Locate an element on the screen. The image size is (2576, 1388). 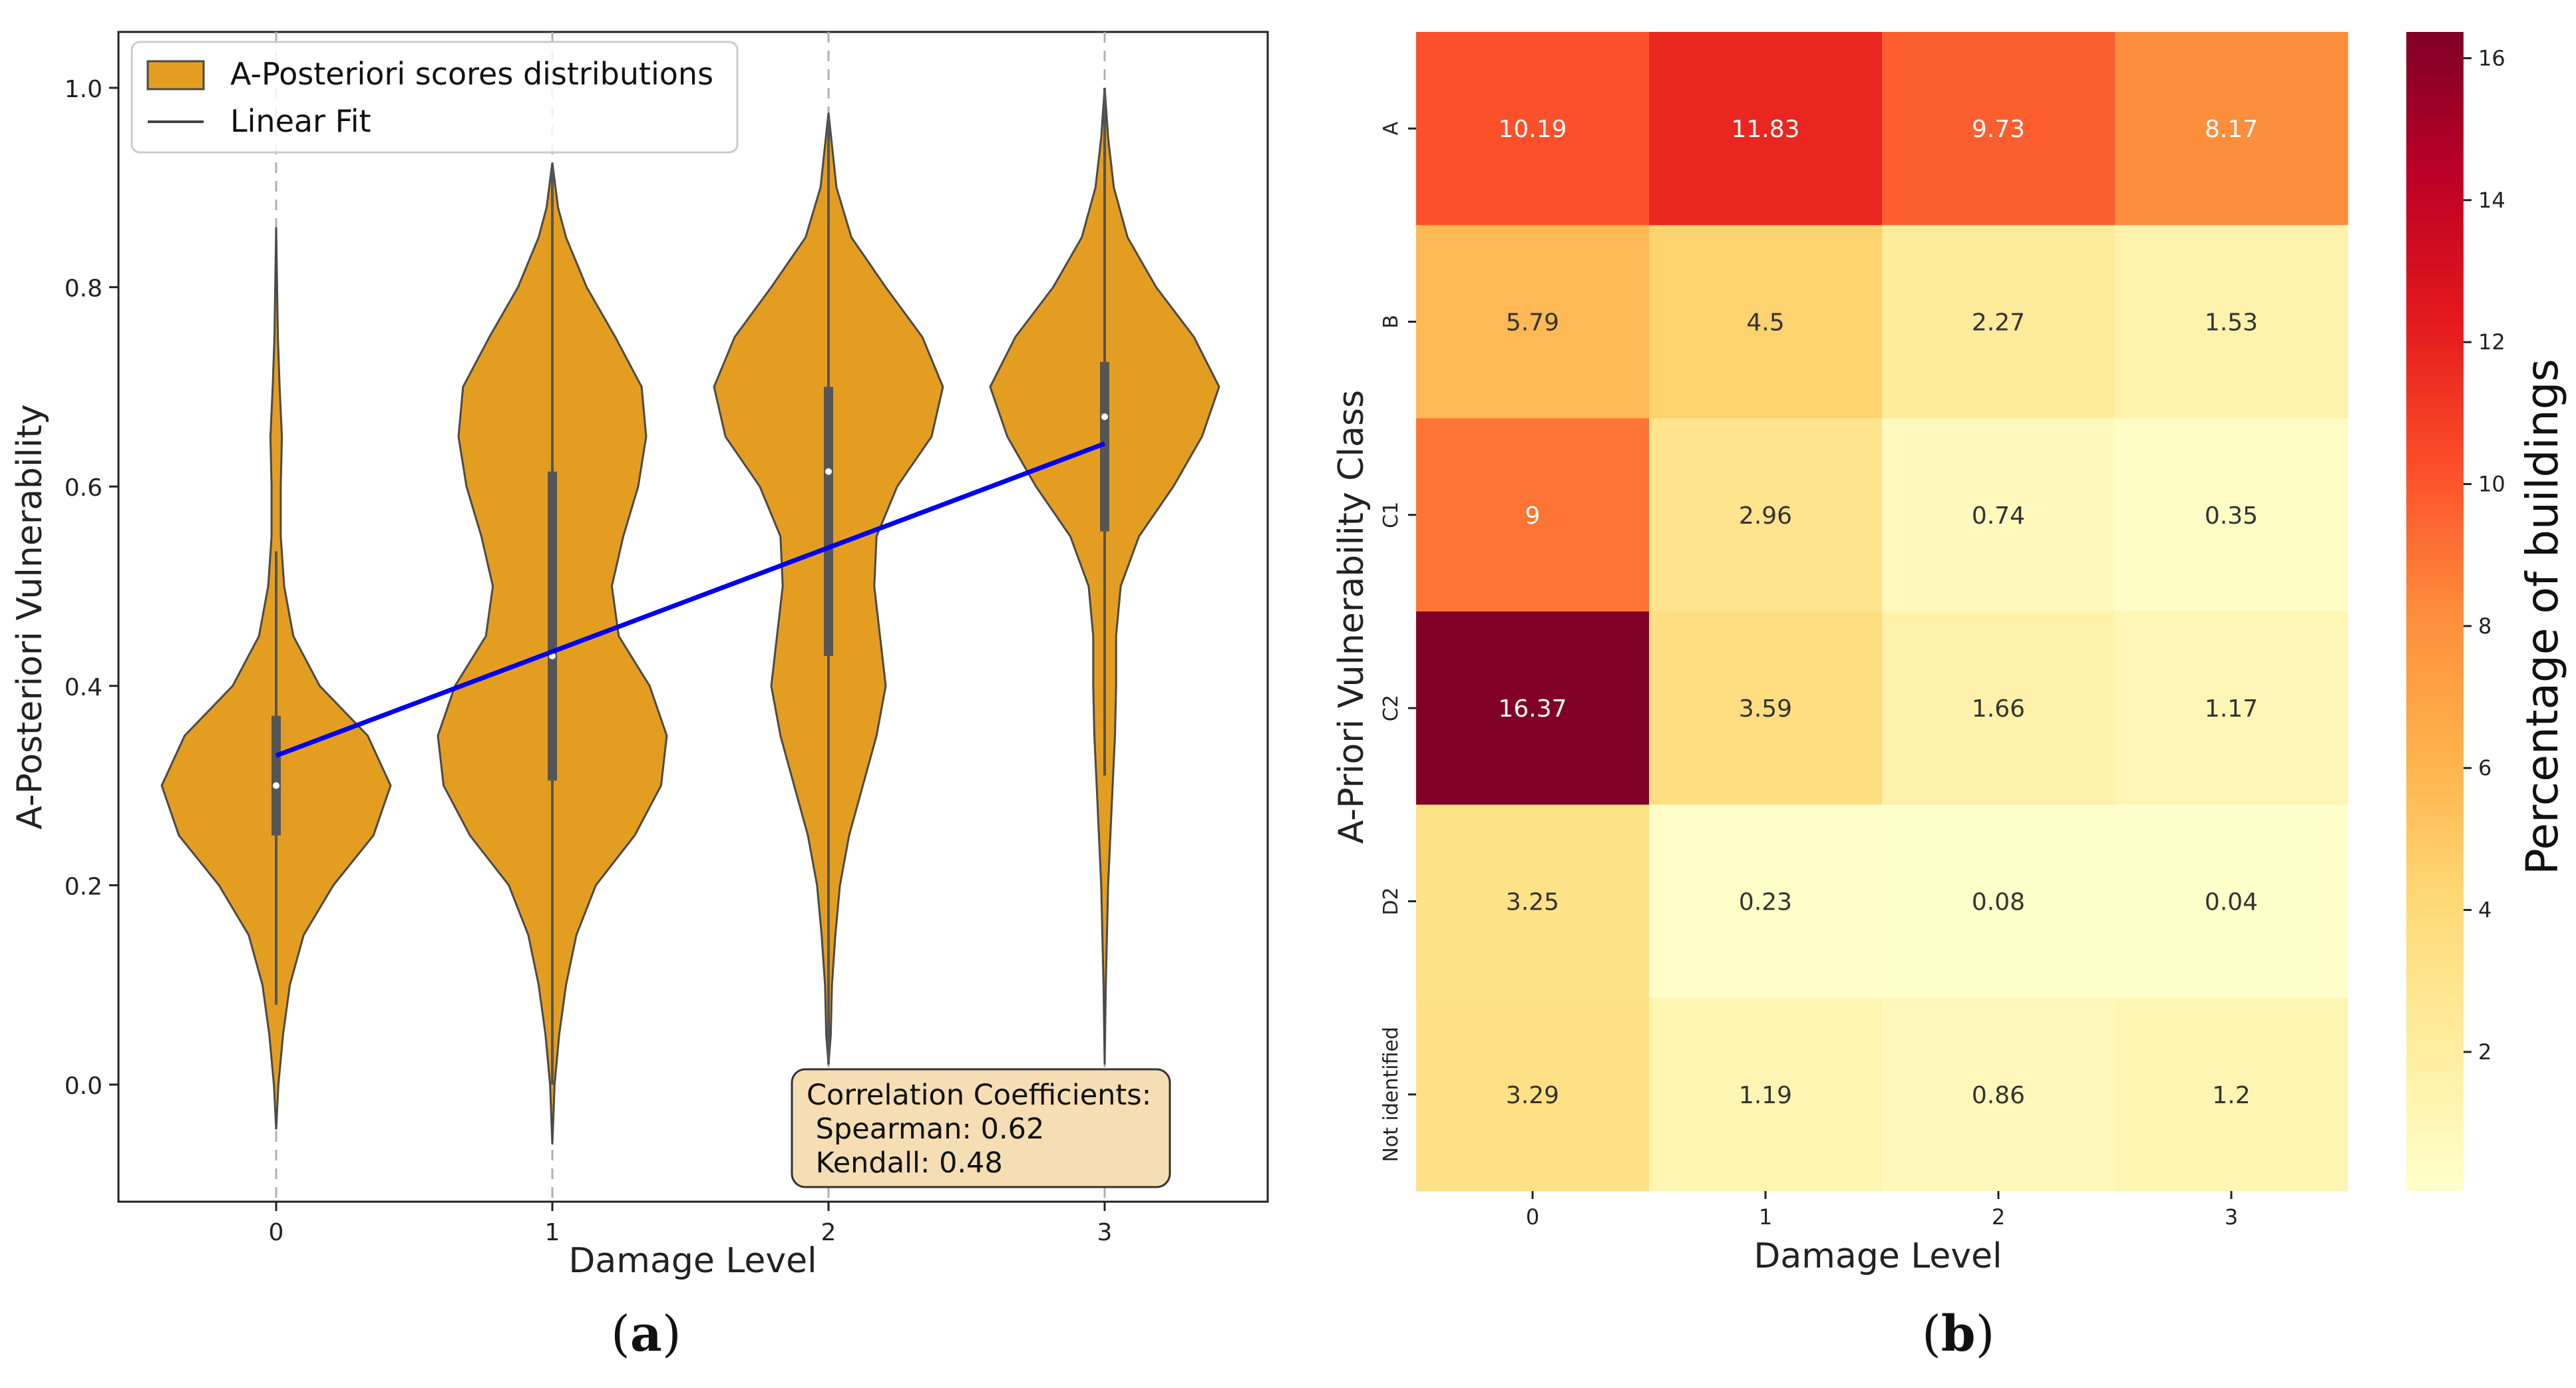
annotation-box is located at coordinates (981, 1128).